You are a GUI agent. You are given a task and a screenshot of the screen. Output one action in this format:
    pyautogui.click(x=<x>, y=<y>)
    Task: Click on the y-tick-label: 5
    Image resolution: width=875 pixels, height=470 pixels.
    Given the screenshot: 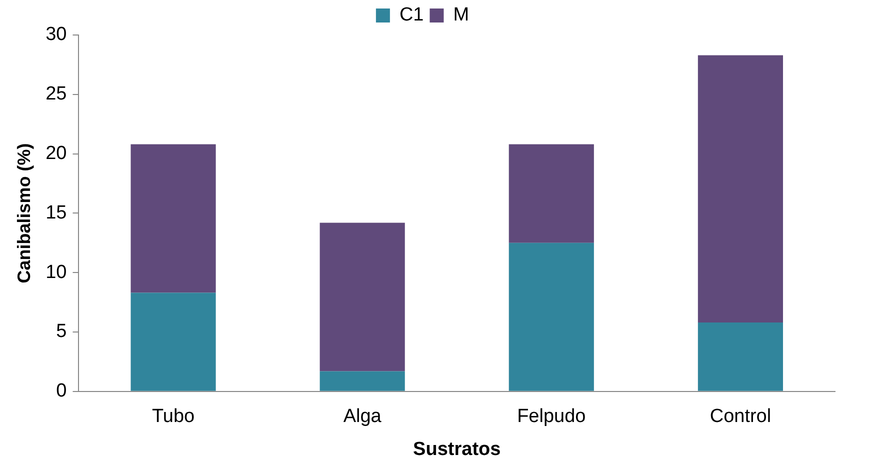 What is the action you would take?
    pyautogui.click(x=61, y=331)
    